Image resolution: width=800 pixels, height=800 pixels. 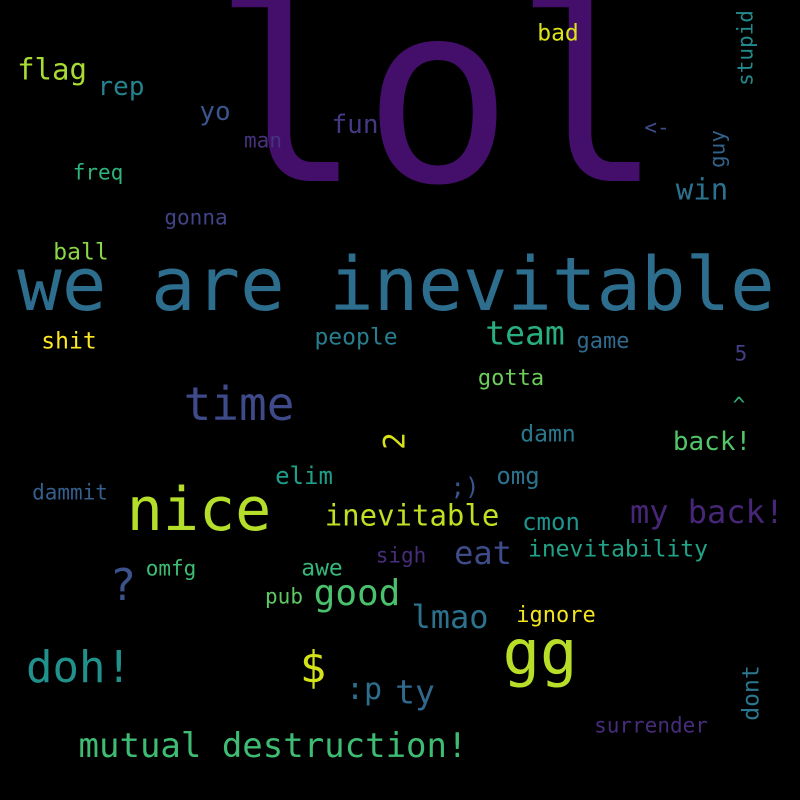 What do you see at coordinates (657, 127) in the screenshot?
I see `word-arrow-left: <-` at bounding box center [657, 127].